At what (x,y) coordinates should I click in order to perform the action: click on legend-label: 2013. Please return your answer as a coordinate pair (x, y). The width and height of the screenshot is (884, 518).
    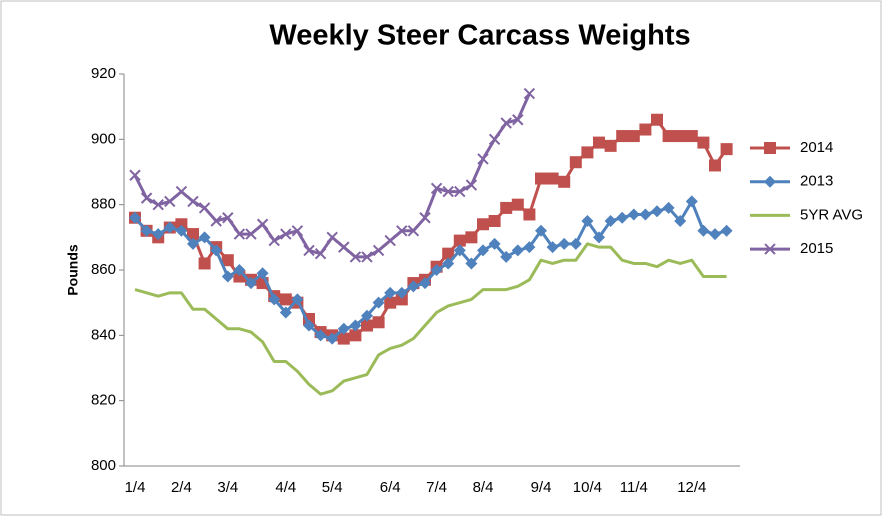
    Looking at the image, I should click on (816, 181).